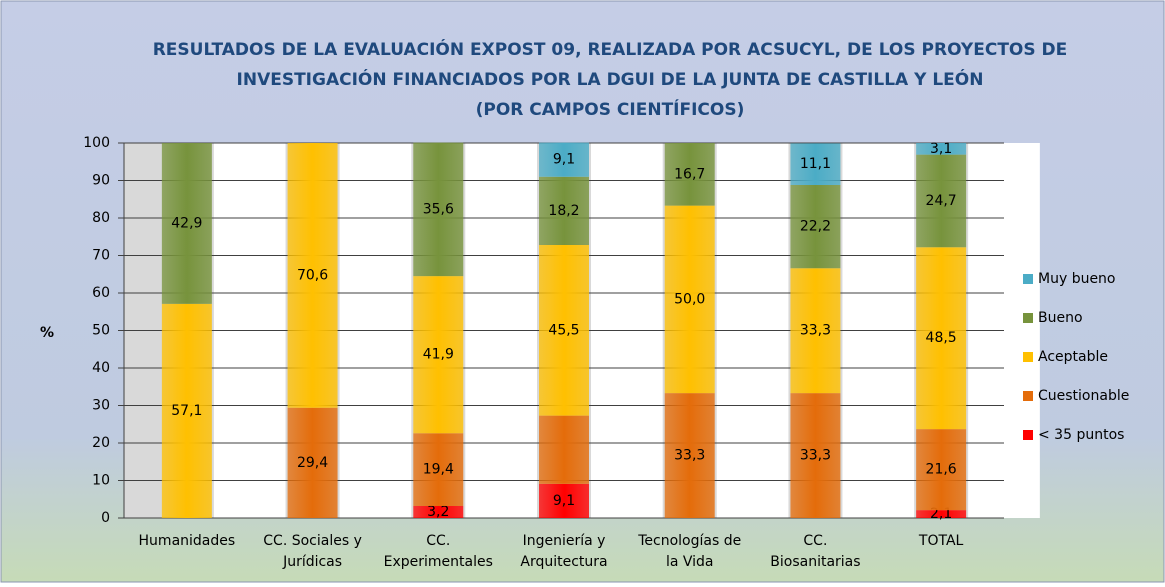 The width and height of the screenshot is (1165, 587). Describe the element at coordinates (101, 181) in the screenshot. I see `y-tick-label: 90` at that location.